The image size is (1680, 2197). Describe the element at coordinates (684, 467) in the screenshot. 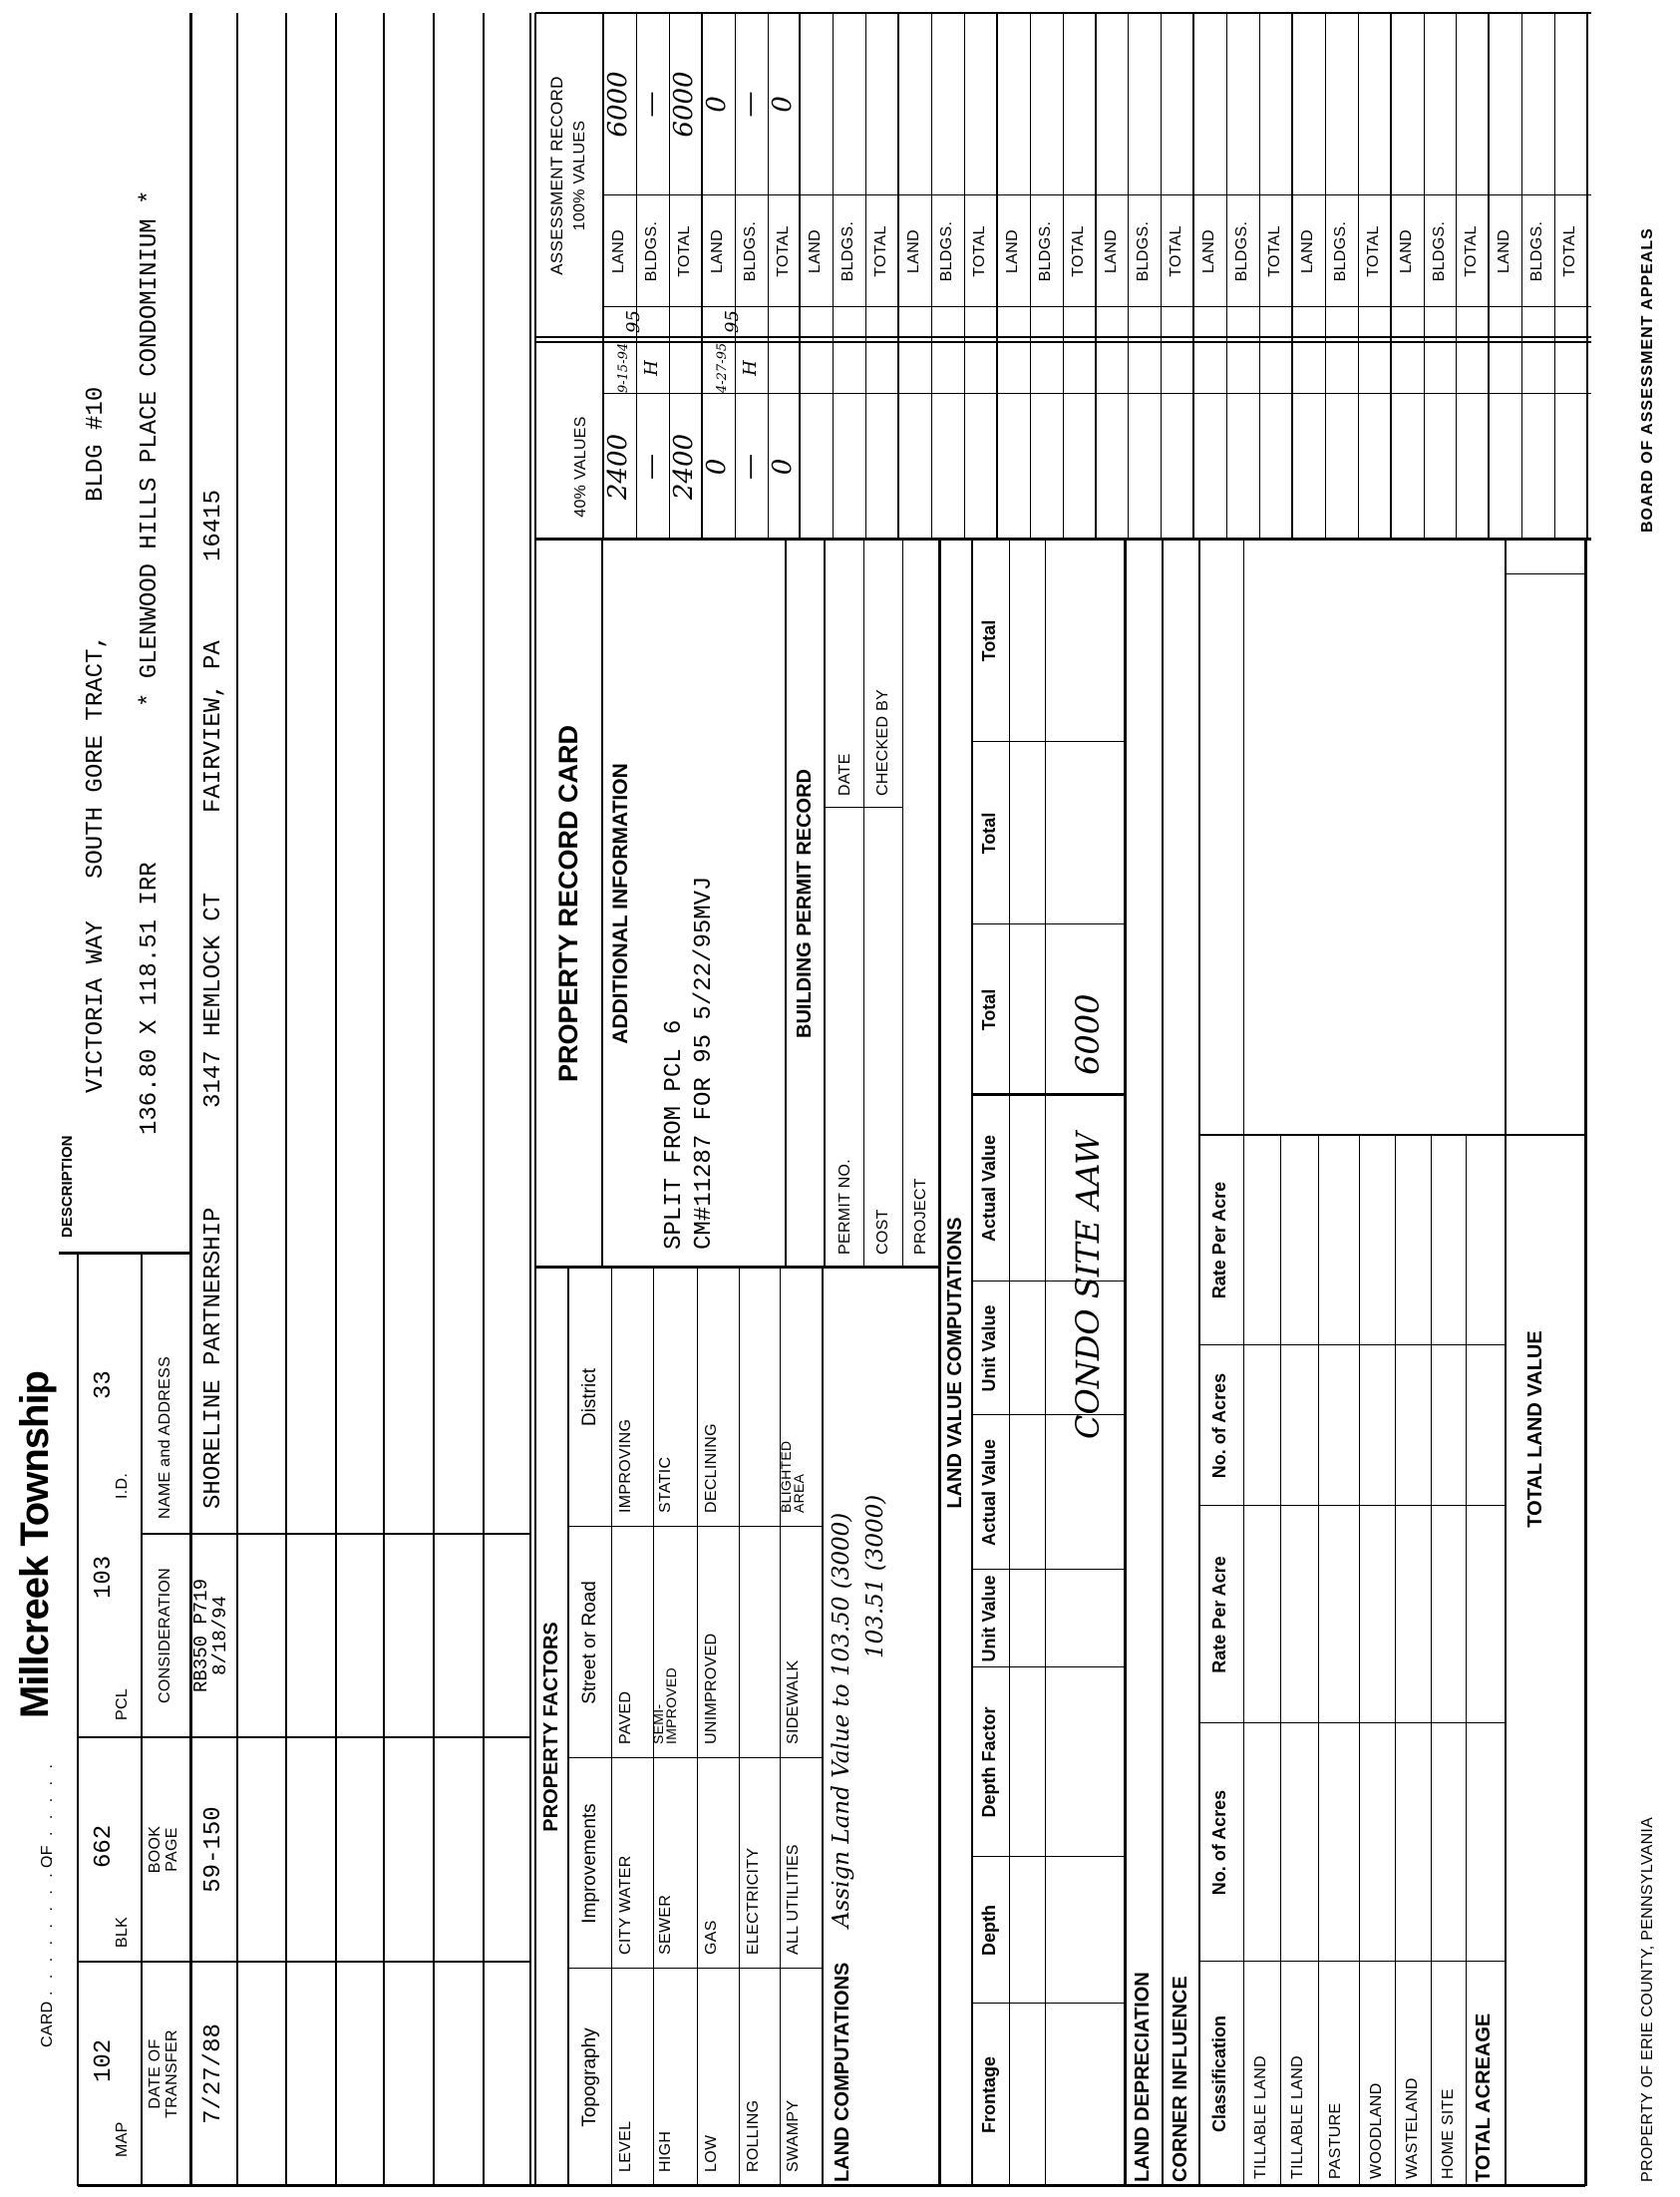

I see `forty-value: 2400` at that location.